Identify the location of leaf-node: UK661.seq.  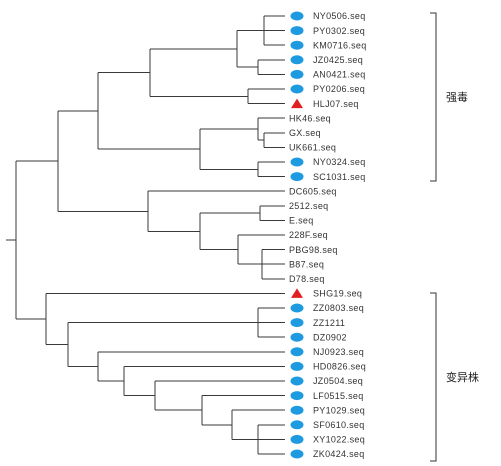
(312, 148).